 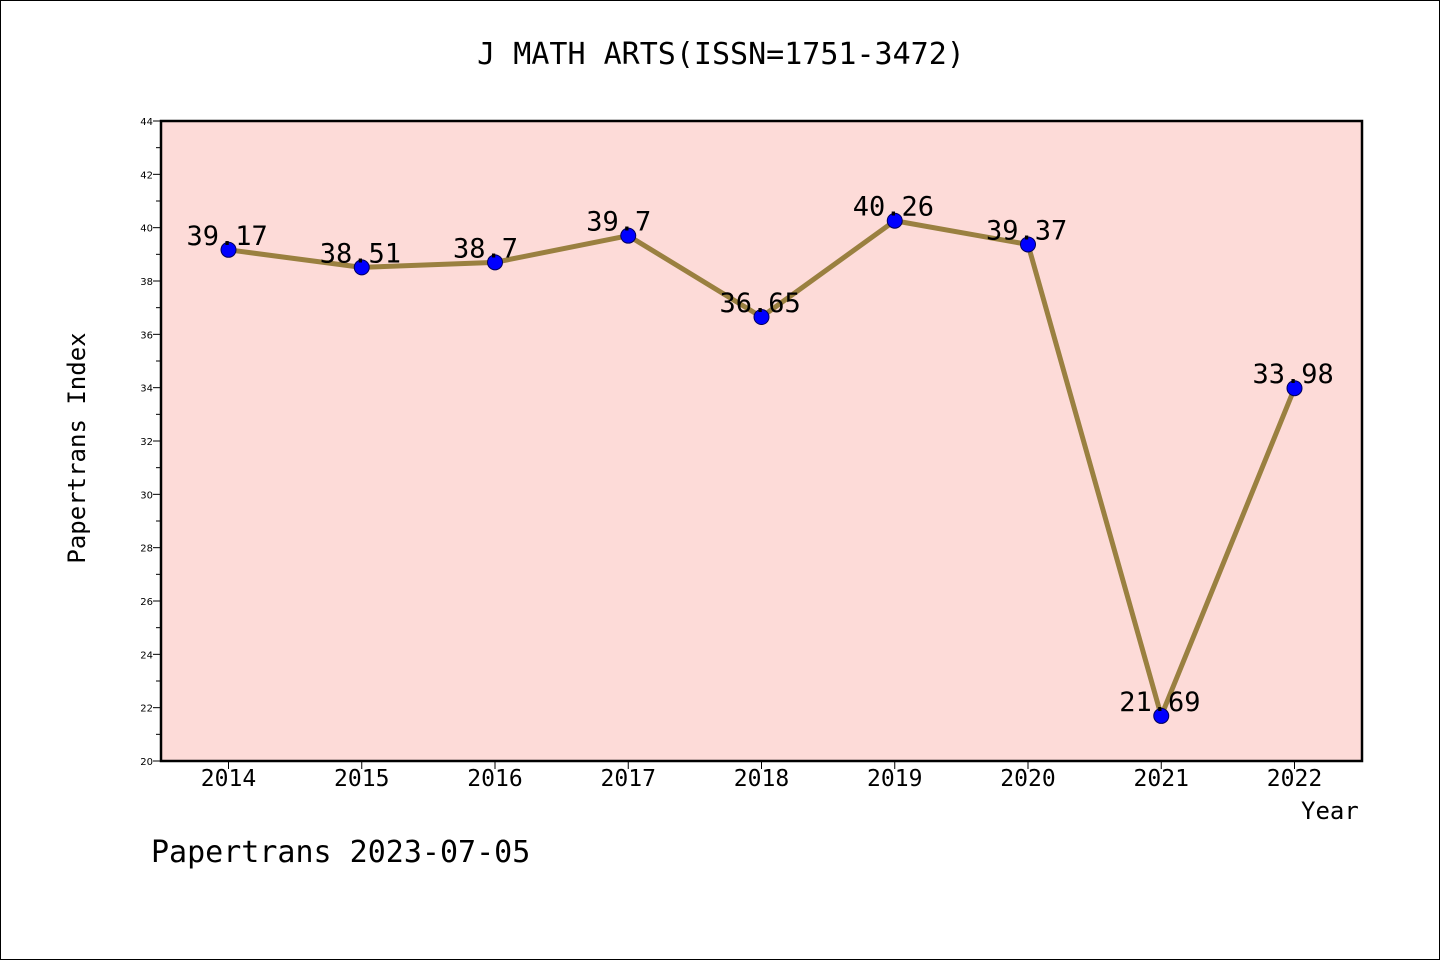 What do you see at coordinates (341, 852) in the screenshot?
I see `footer-watermark: Papertrans 2023-07-05` at bounding box center [341, 852].